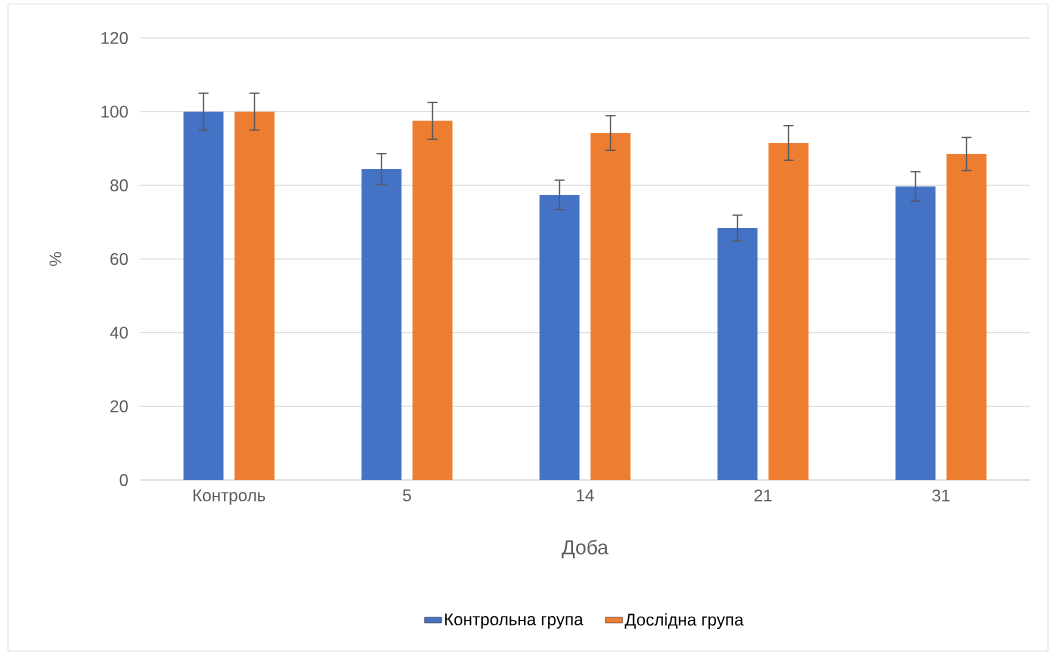 This screenshot has height=655, width=1055. I want to click on y-tick-label: 20, so click(119, 406).